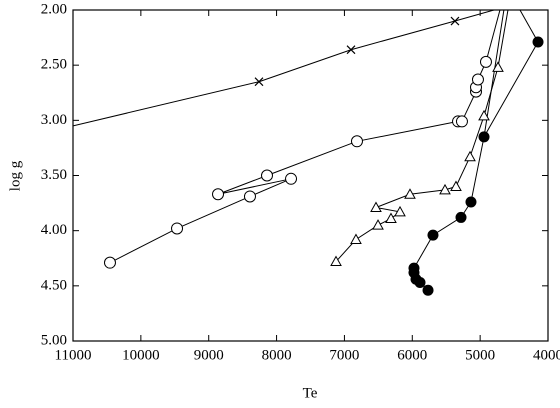 The image size is (560, 408). Describe the element at coordinates (54, 340) in the screenshot. I see `y-tick-label: 5.00` at that location.